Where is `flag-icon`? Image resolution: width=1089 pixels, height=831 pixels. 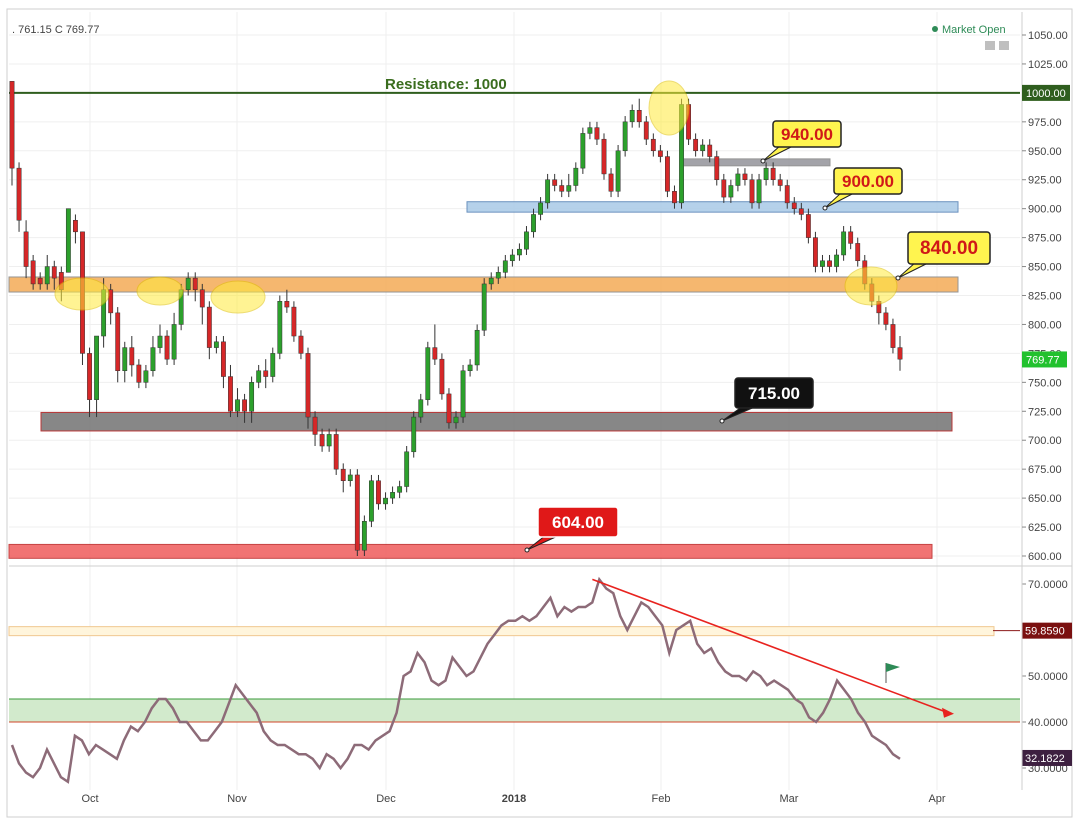
flag-icon is located at coordinates (893, 667).